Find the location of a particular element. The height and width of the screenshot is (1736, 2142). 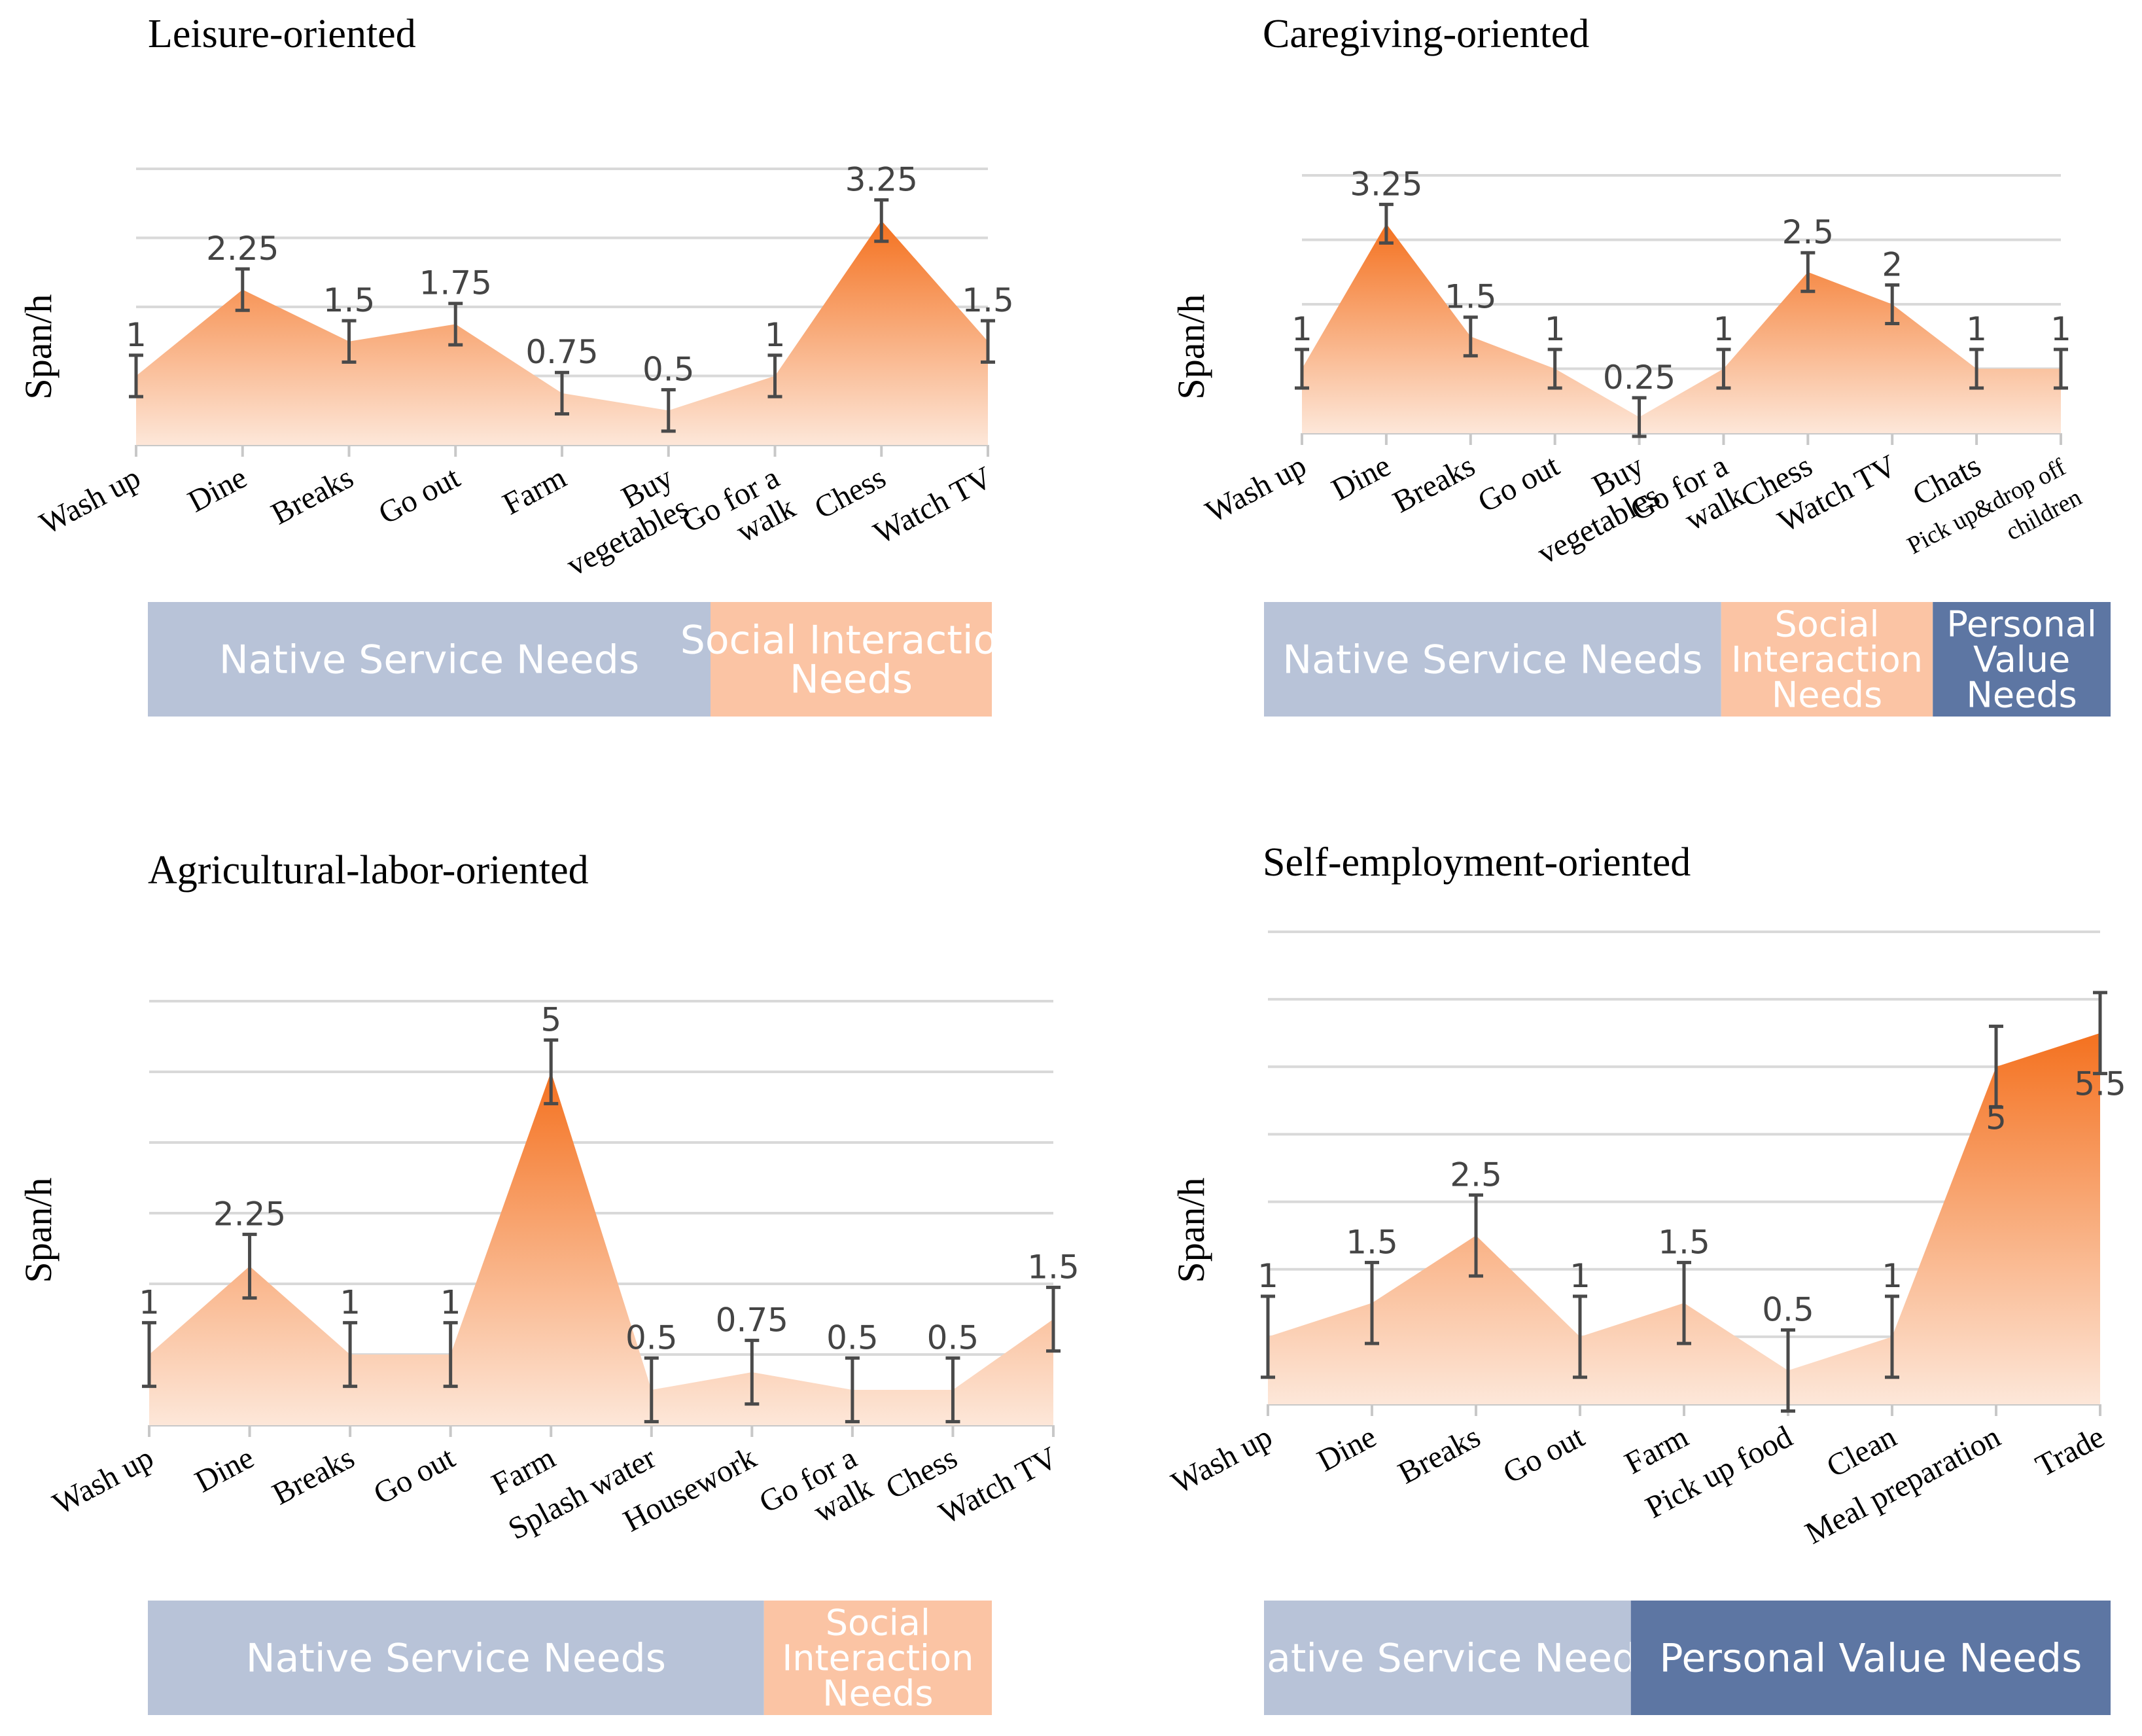

x-tick-label: Buyvegetables is located at coordinates (619, 522).